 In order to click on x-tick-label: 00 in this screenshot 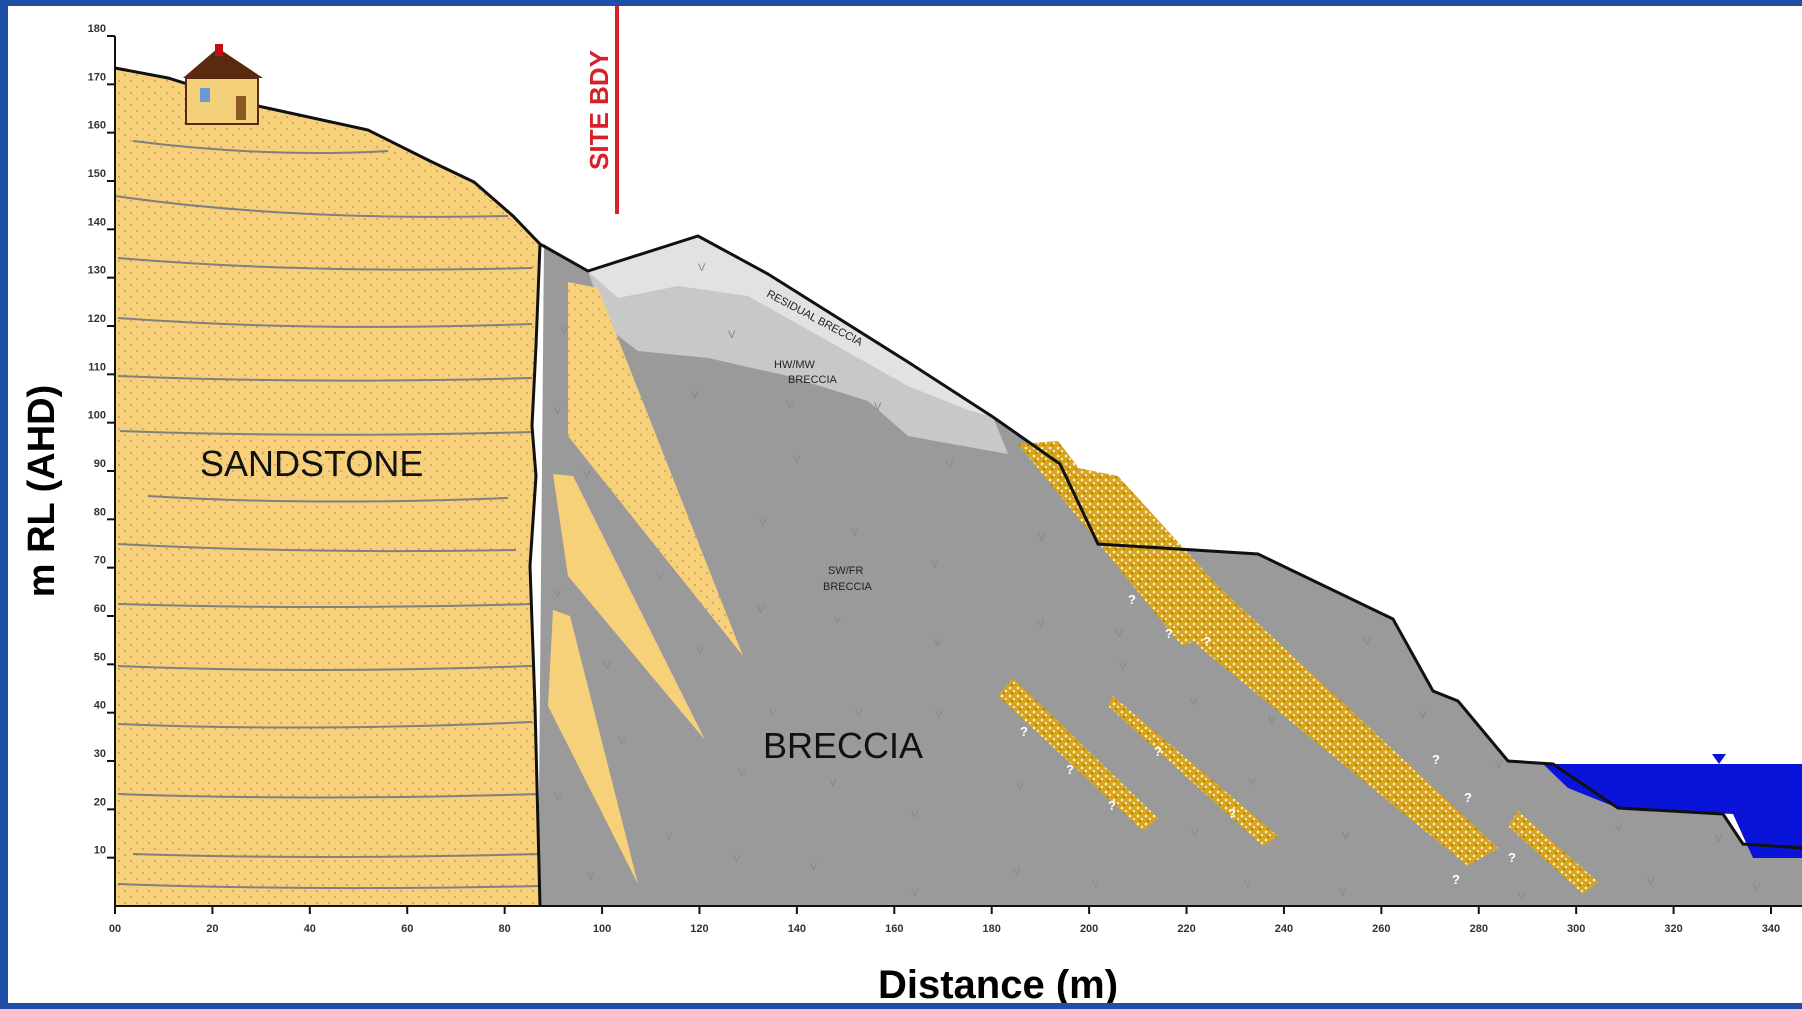, I will do `click(115, 929)`.